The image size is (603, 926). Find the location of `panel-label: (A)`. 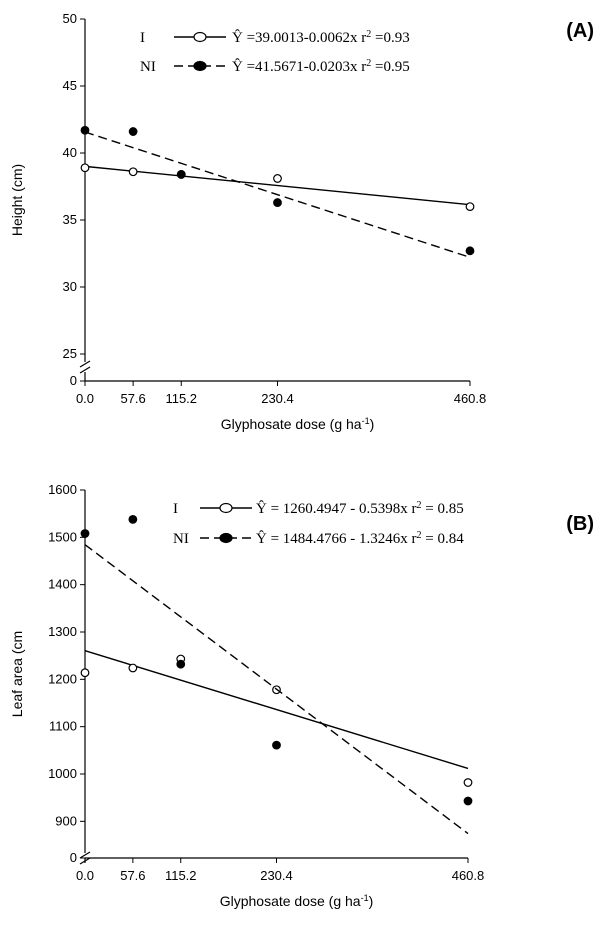

panel-label: (A) is located at coordinates (580, 31).